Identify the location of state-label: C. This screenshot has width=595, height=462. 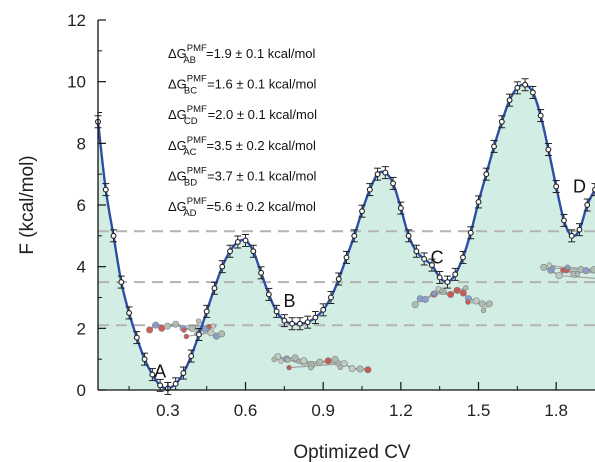
(437, 258).